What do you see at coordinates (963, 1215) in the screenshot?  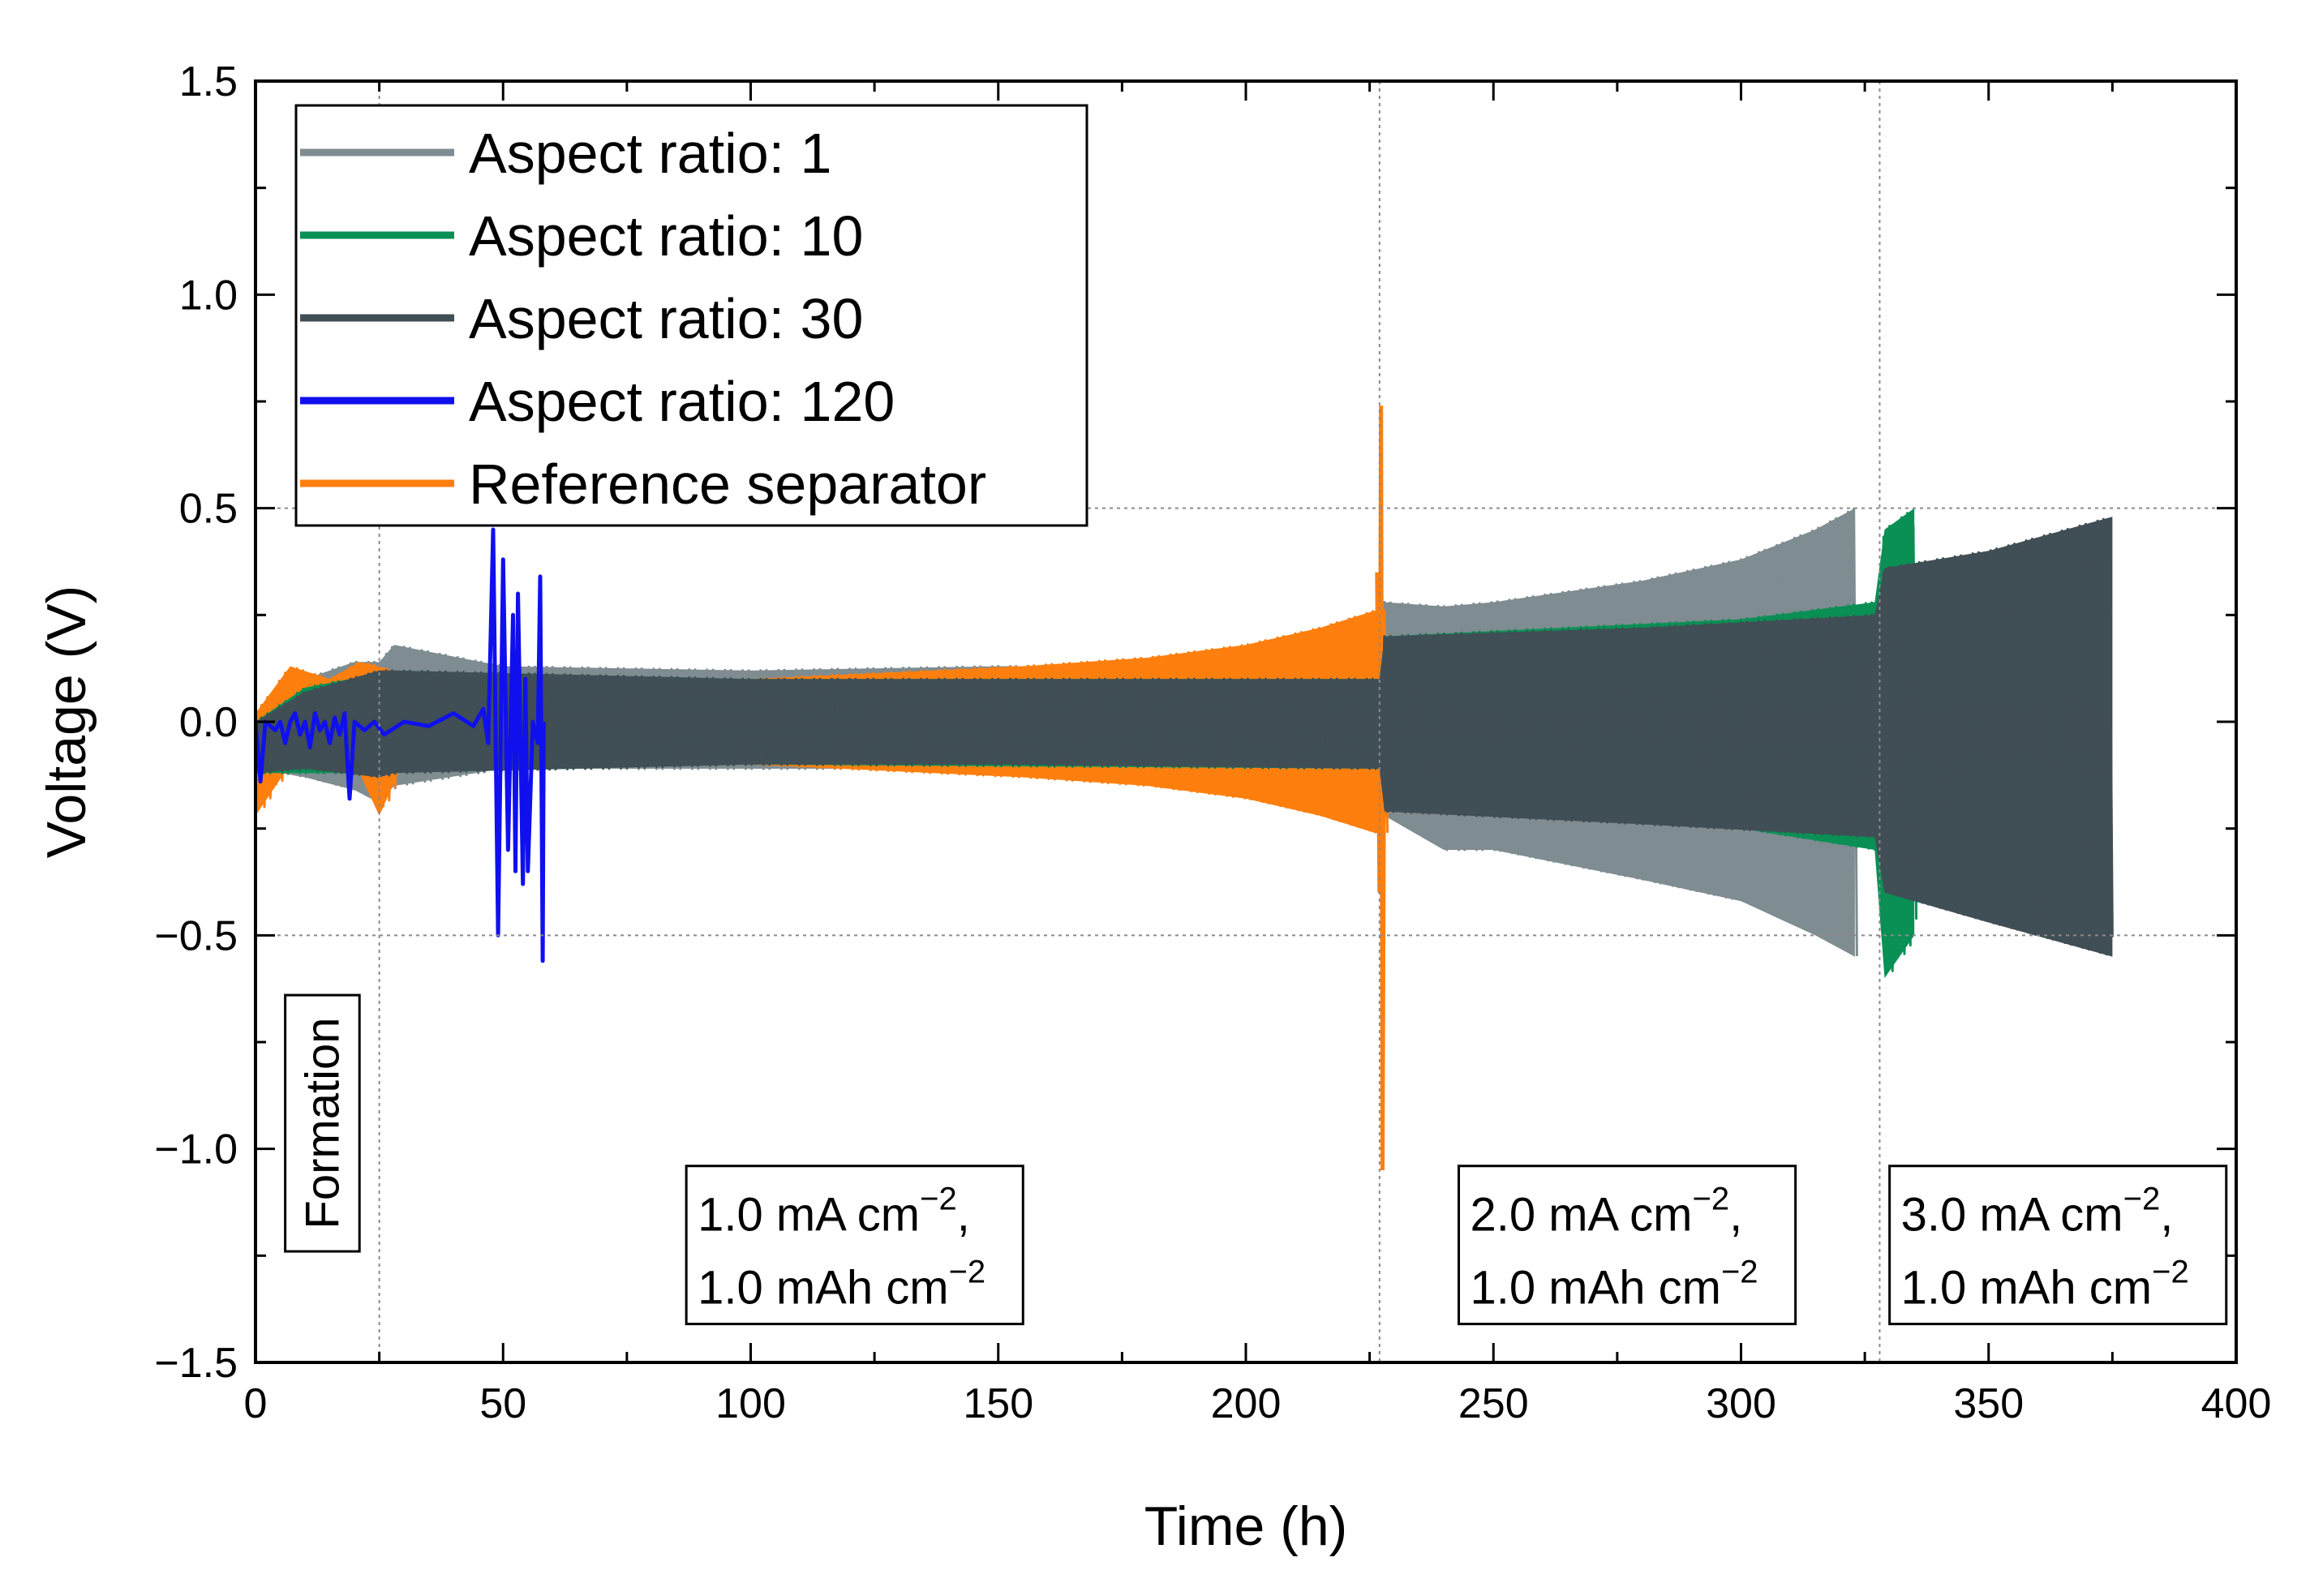 I see `annotation-rate-1-comma: ,` at bounding box center [963, 1215].